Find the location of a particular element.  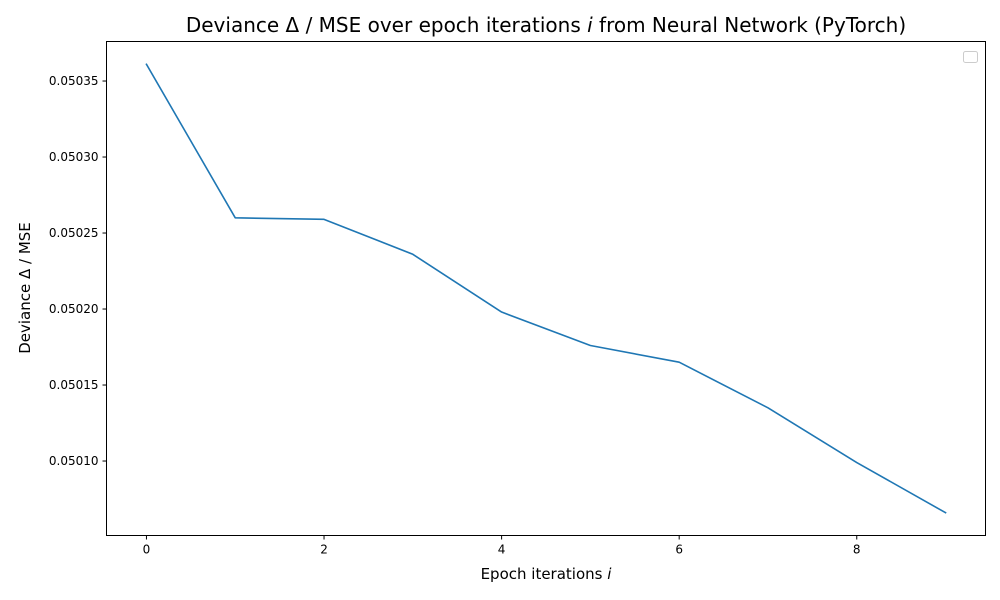

x-tick-label: 4 is located at coordinates (502, 550).